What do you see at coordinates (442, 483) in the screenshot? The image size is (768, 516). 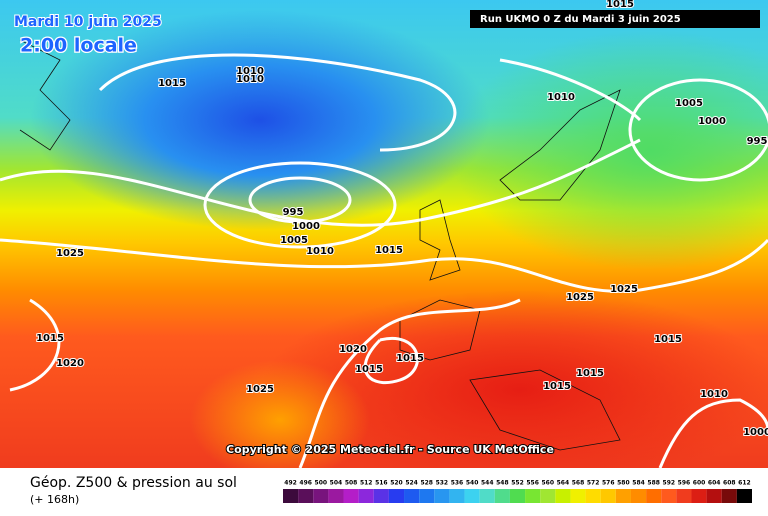 I see `scale-label: 532` at bounding box center [442, 483].